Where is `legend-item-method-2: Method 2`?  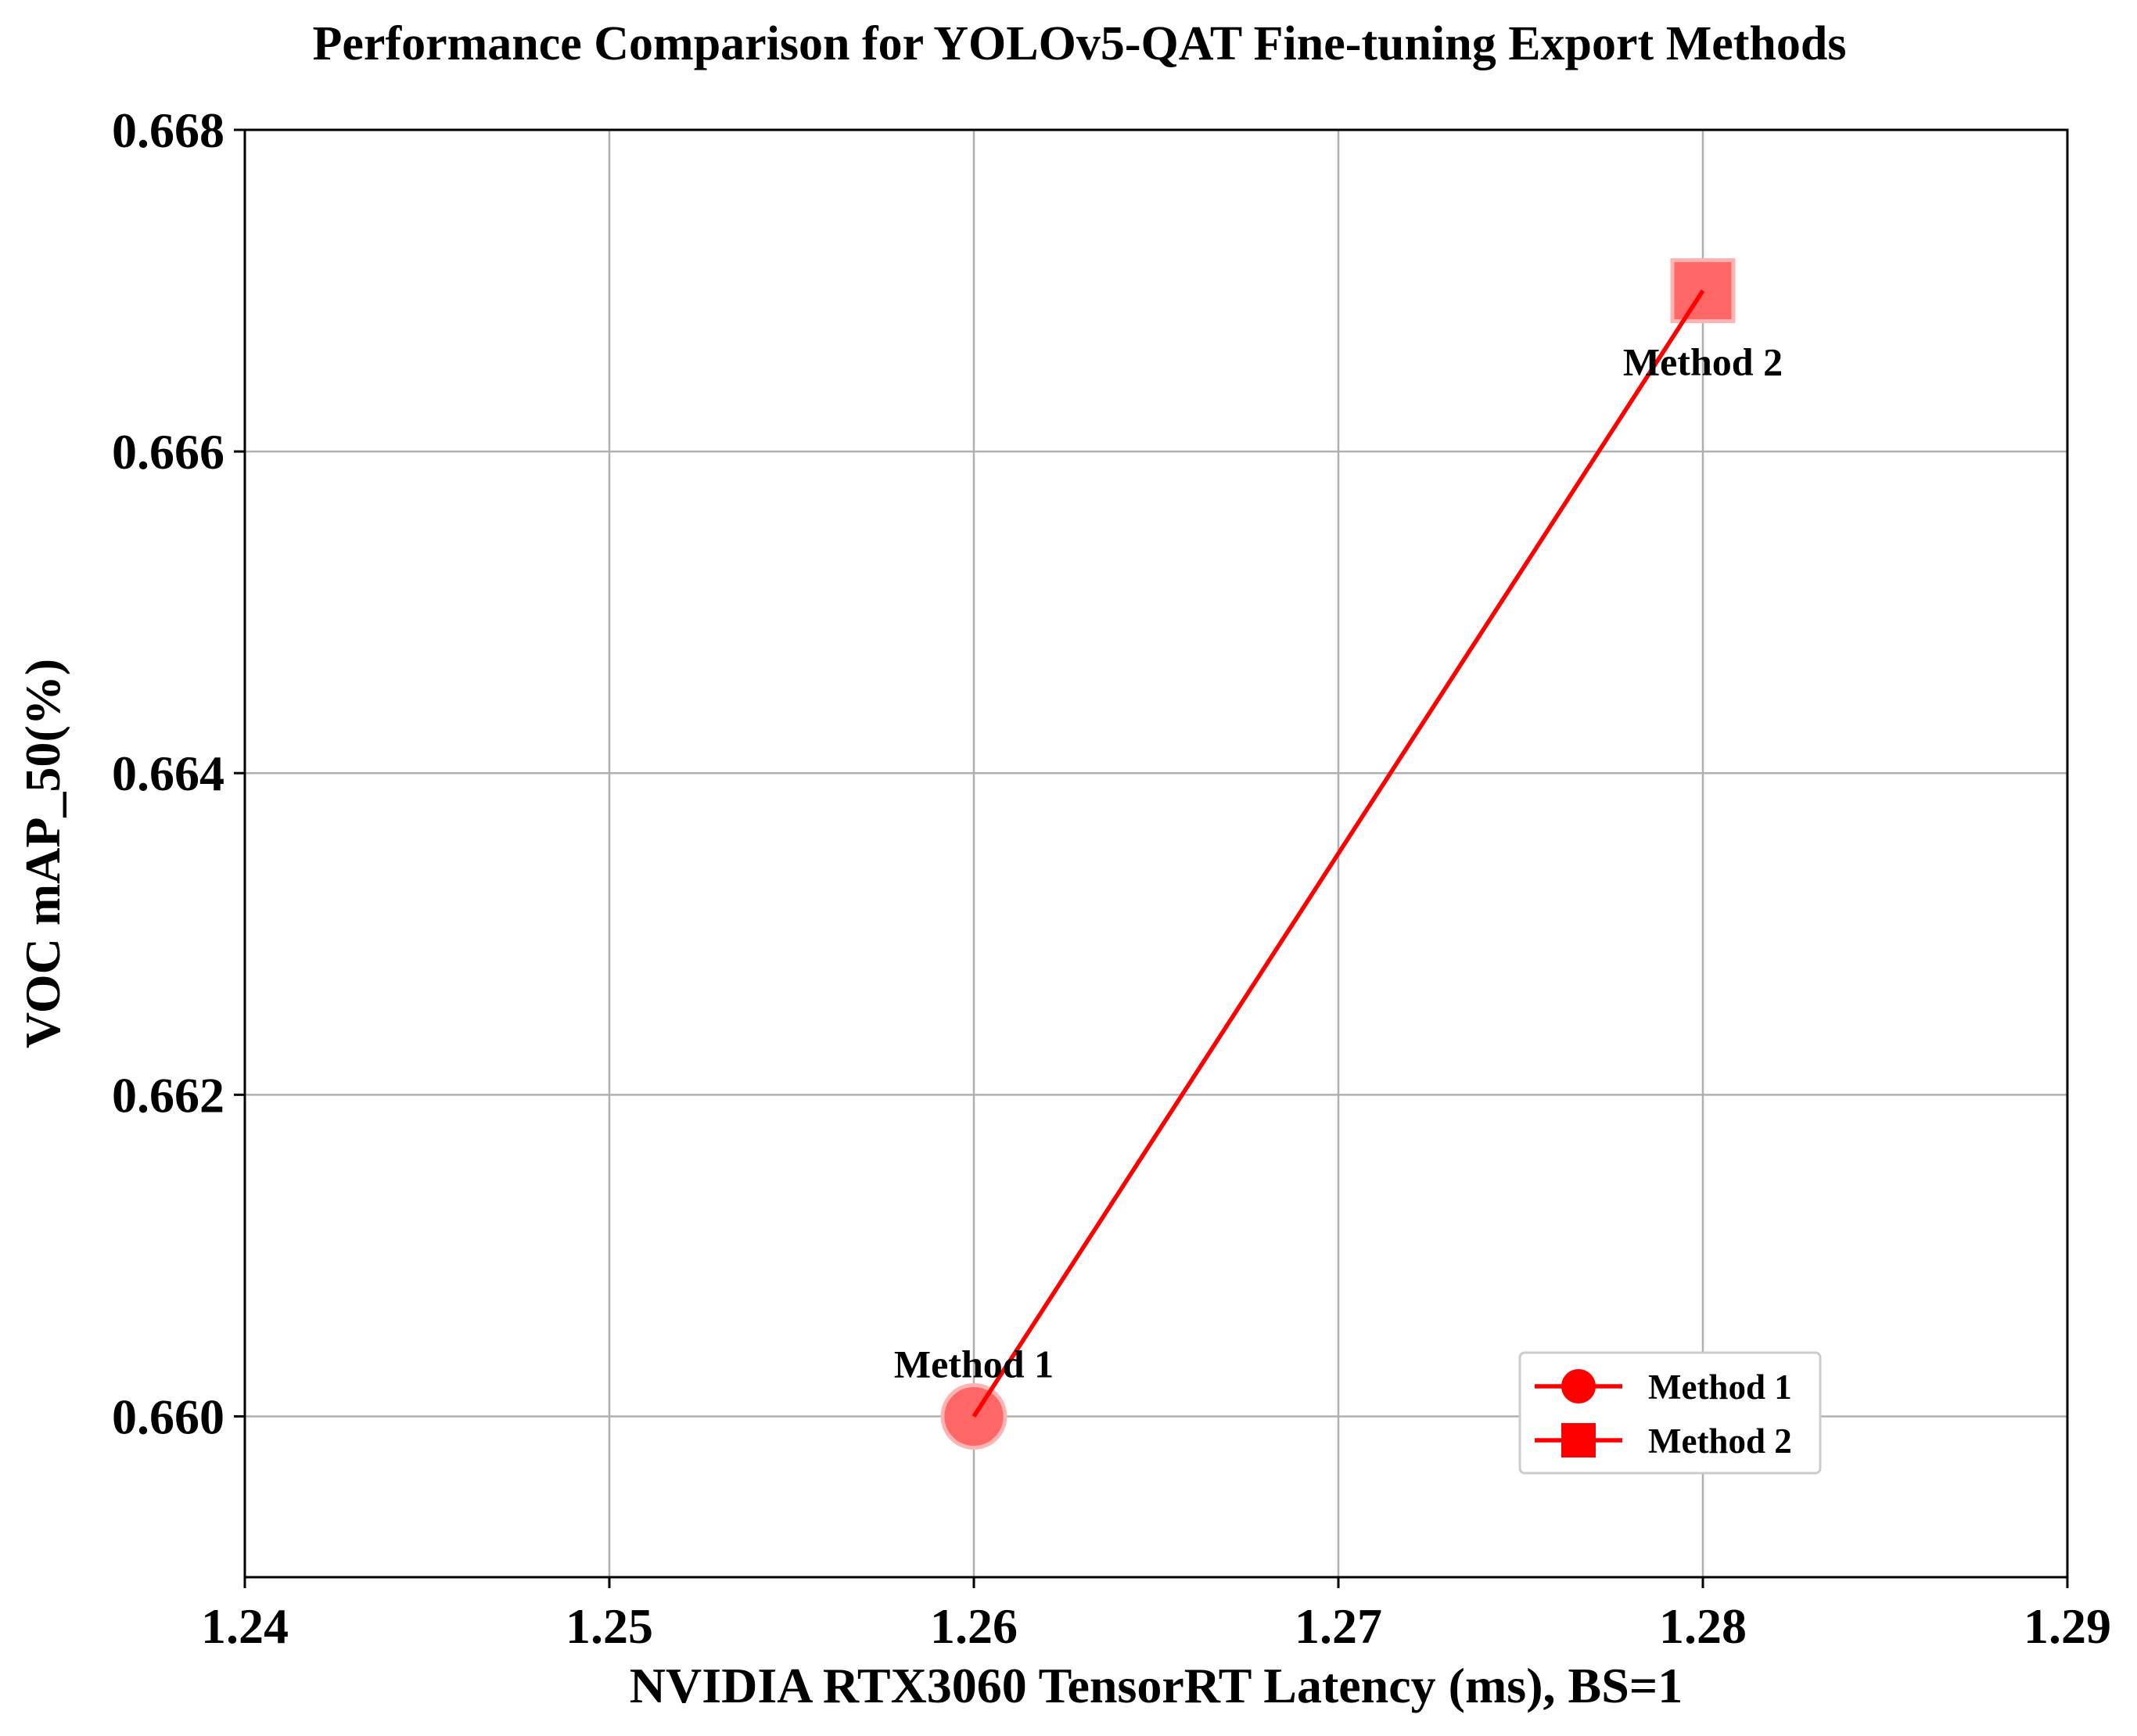 legend-item-method-2: Method 2 is located at coordinates (1663, 1442).